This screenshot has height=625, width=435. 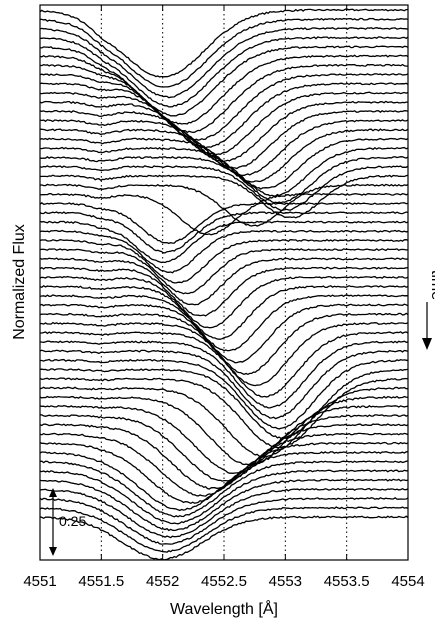 I want to click on x-tick-label-6: 4554, so click(x=407, y=581).